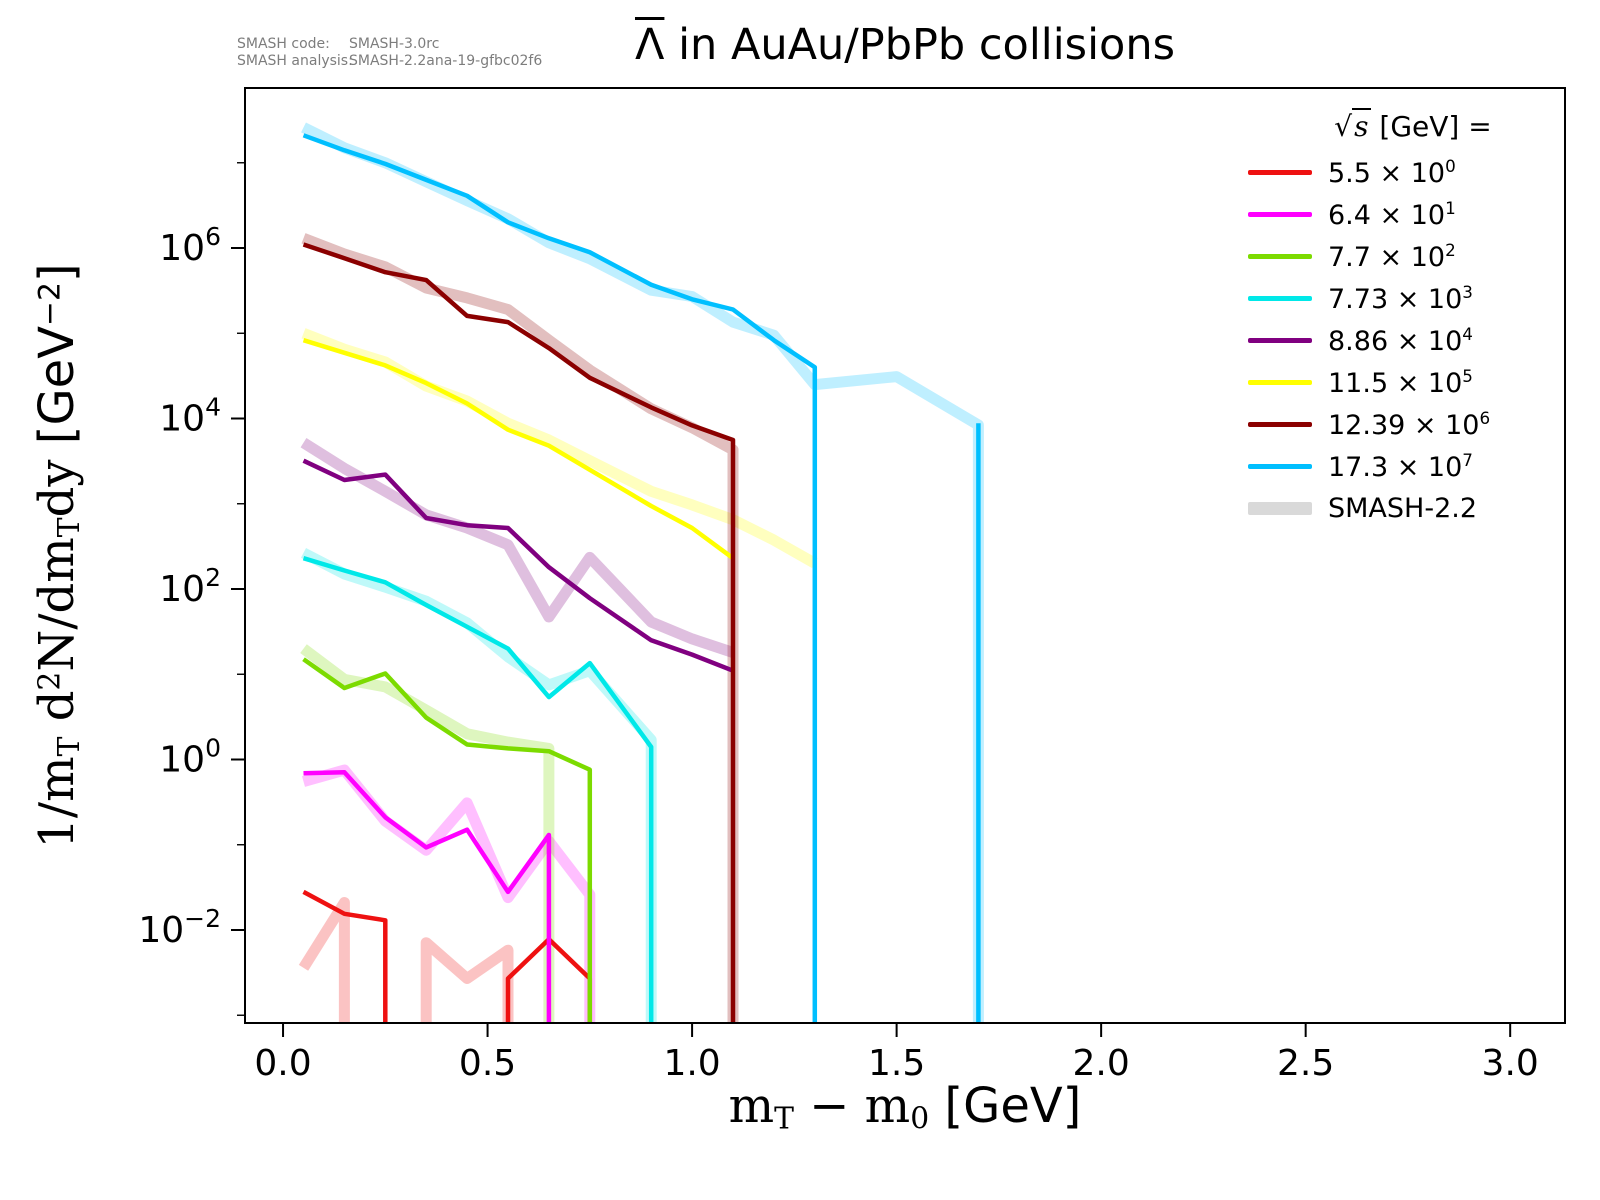  I want to click on y-axis-label-part: −2, so click(50, 304).